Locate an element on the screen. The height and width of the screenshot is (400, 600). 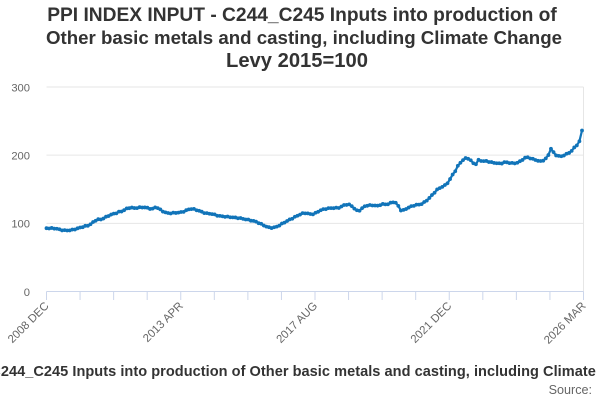
svg-text: 300 is located at coordinates (20, 88).